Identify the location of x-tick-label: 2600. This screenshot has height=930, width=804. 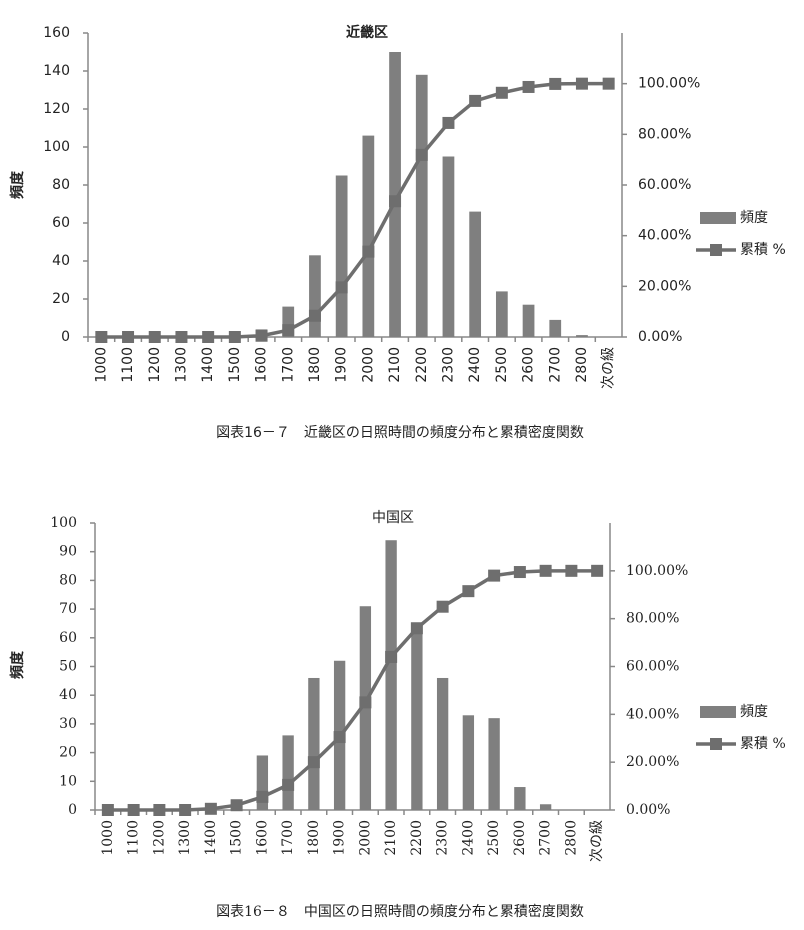
(529, 365).